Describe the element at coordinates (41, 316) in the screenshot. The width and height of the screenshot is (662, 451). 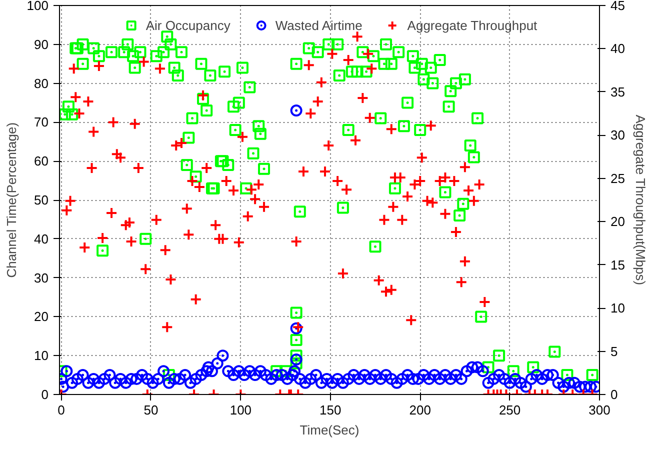
I see `y-tick-label: 20` at that location.